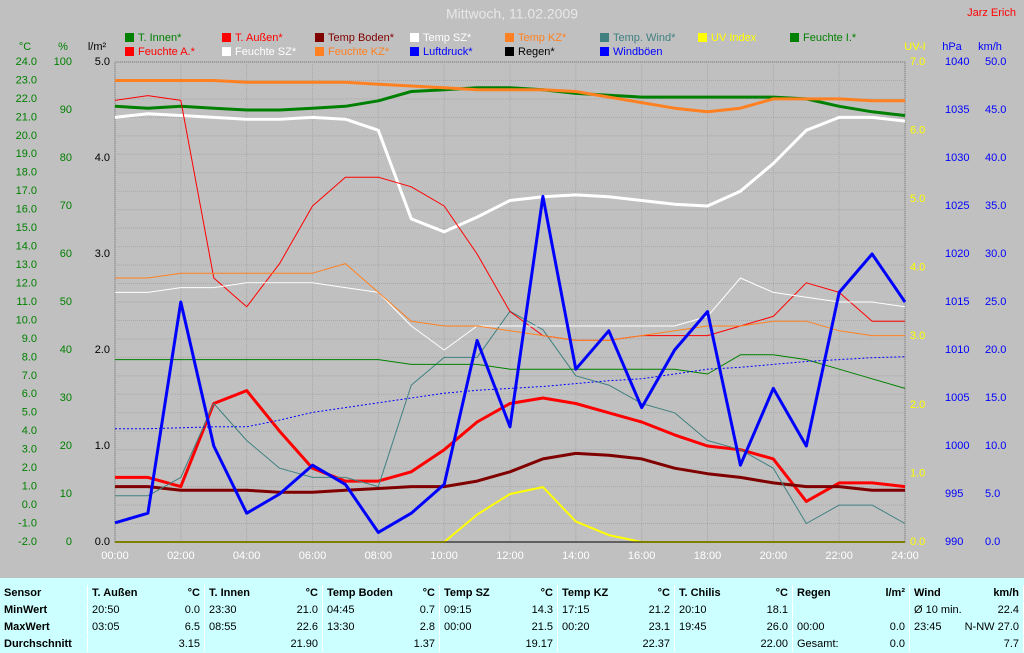 The height and width of the screenshot is (653, 1024). What do you see at coordinates (424, 644) in the screenshot?
I see `cell-text: 1.37` at bounding box center [424, 644].